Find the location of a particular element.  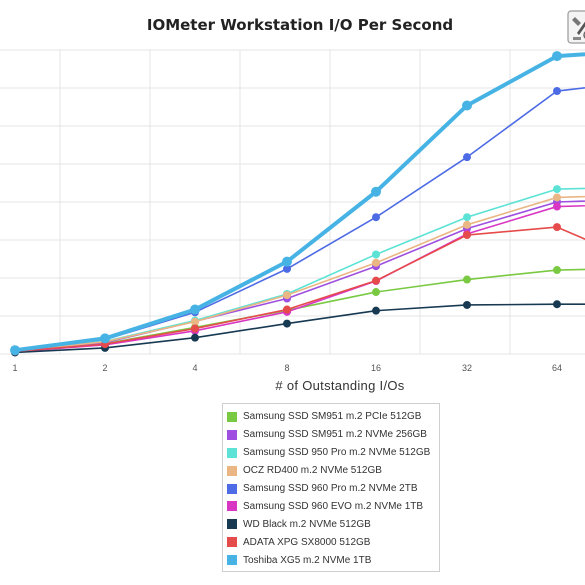

x-tick-label: 64 is located at coordinates (557, 368).